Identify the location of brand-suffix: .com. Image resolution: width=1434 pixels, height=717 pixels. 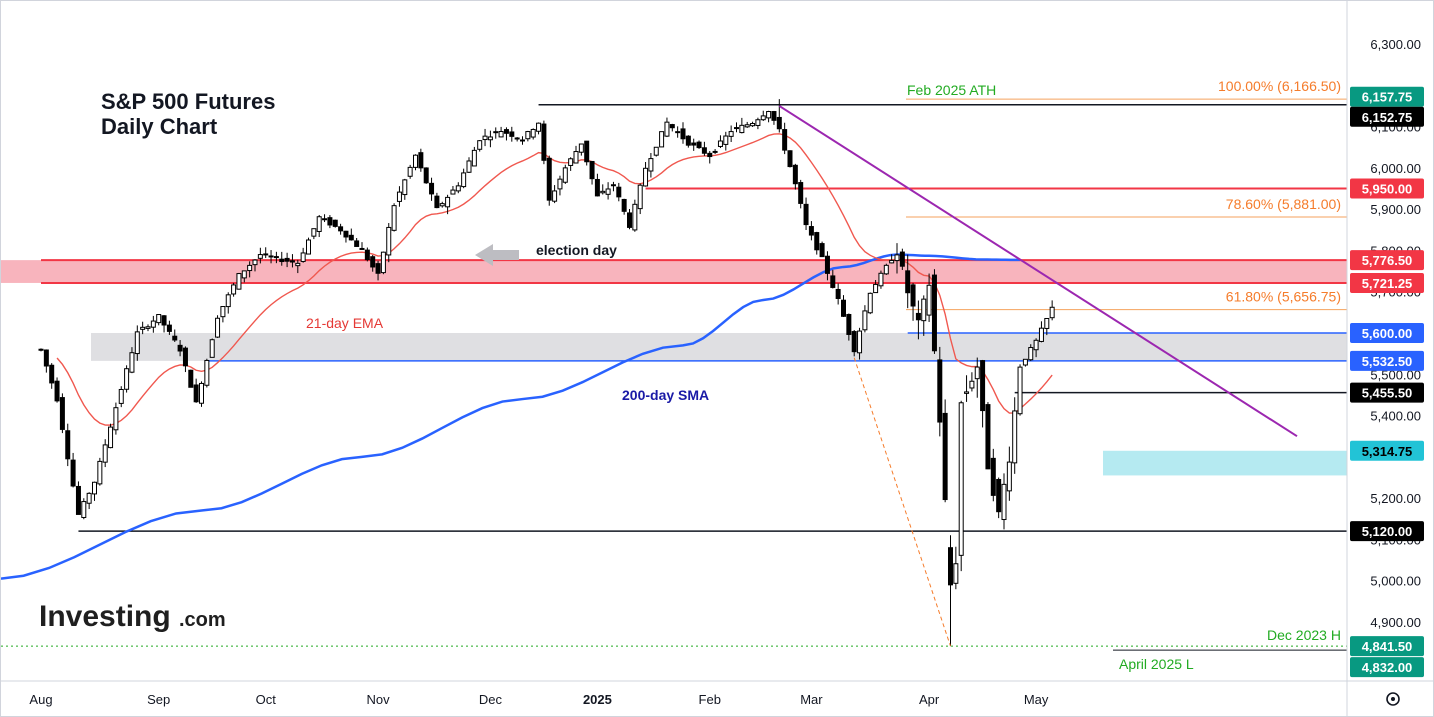
(202, 620).